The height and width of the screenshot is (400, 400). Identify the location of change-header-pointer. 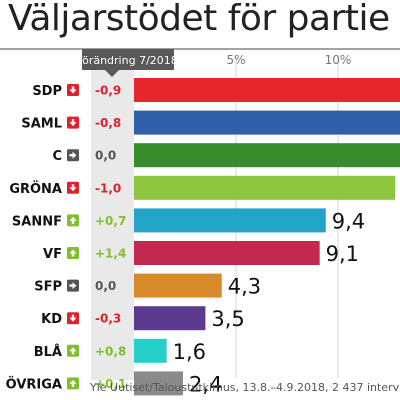
(112, 73).